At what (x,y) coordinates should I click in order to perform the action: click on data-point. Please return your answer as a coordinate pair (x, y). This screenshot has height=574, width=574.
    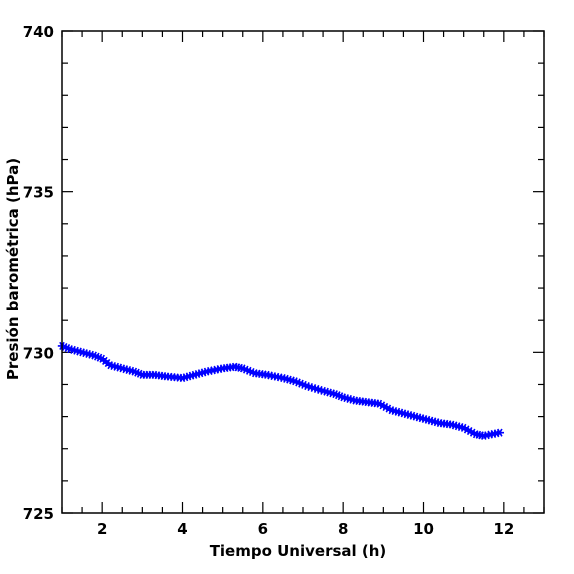
    Looking at the image, I should click on (500, 432).